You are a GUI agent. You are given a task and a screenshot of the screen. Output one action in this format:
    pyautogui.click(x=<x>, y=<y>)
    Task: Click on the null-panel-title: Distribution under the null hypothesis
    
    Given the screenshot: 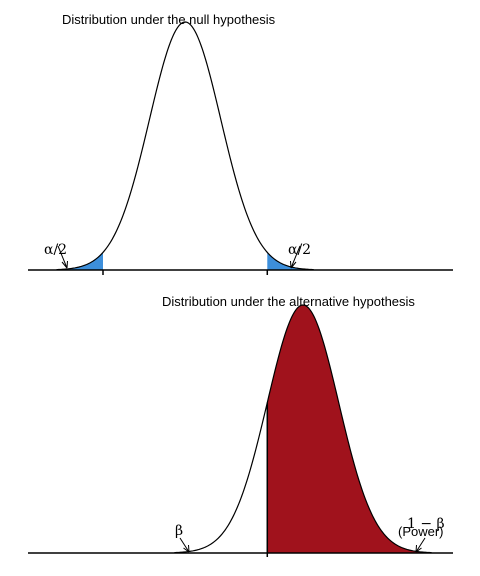 What is the action you would take?
    pyautogui.click(x=169, y=19)
    